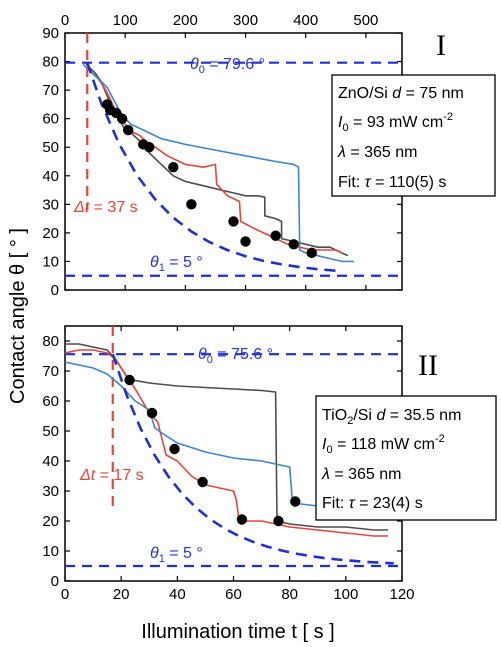  I want to click on theta0-sym-2: θ, so click(202, 354).